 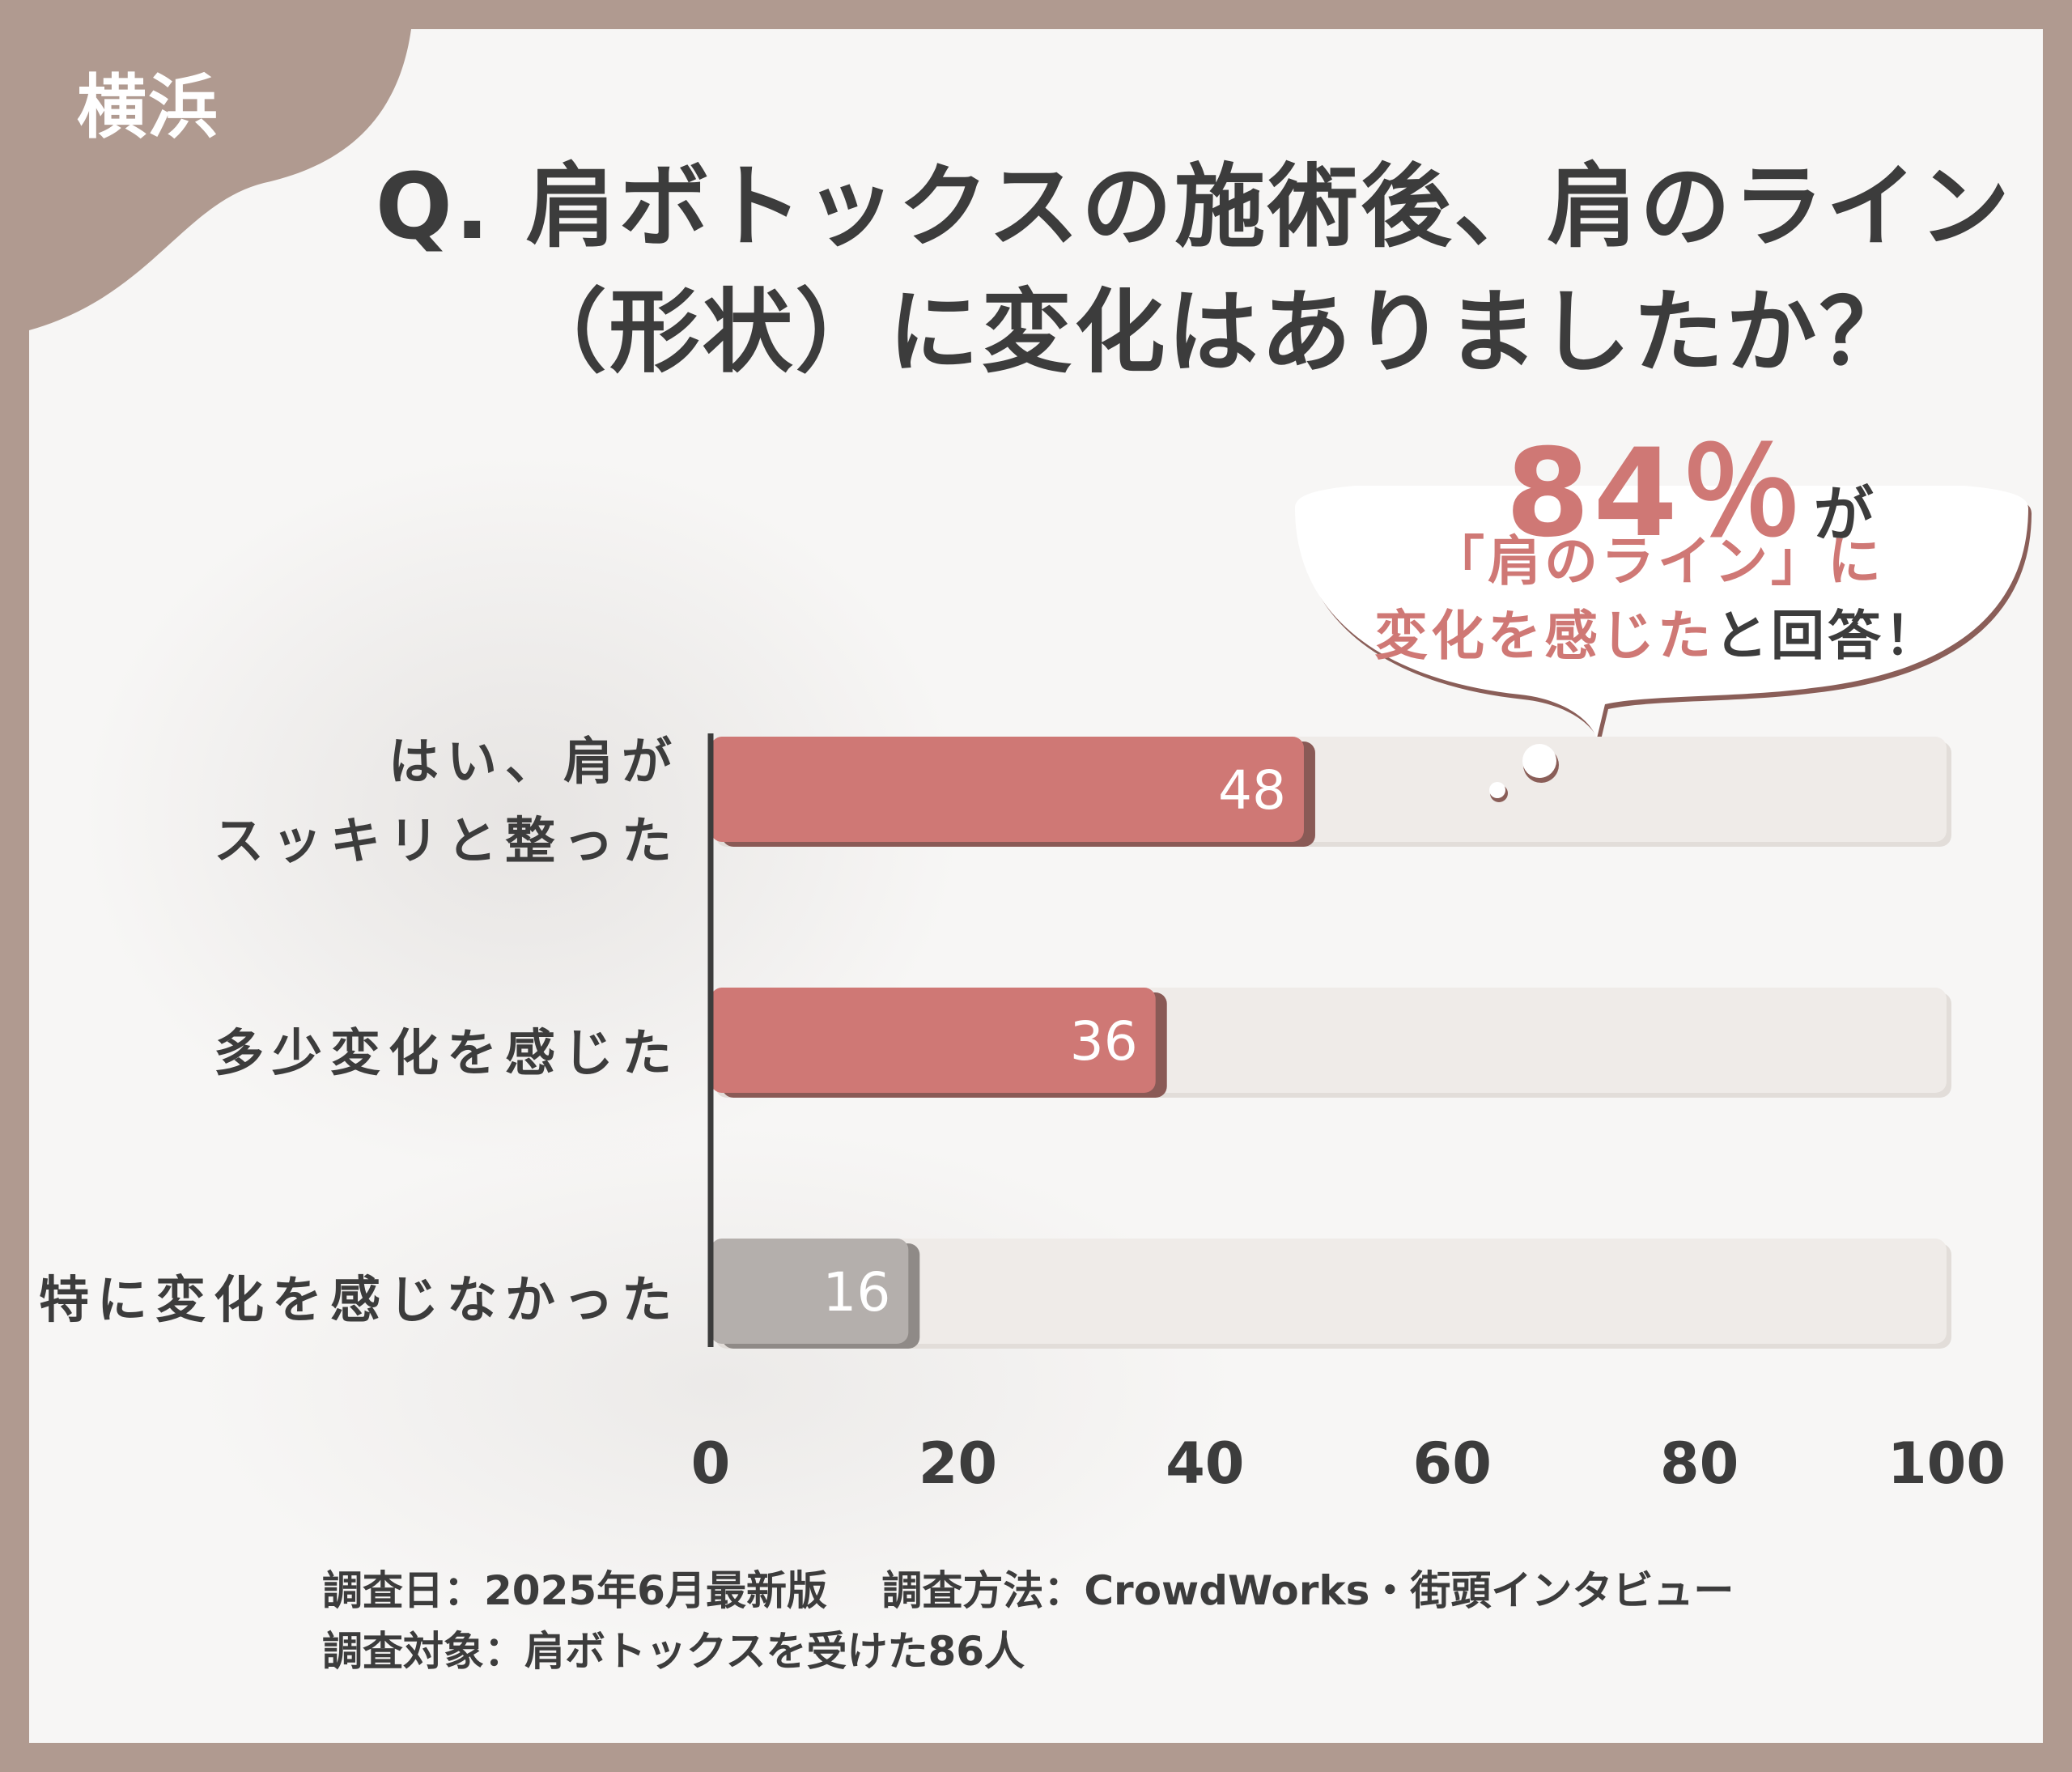 What do you see at coordinates (220, 180) in the screenshot?
I see `corner-tab` at bounding box center [220, 180].